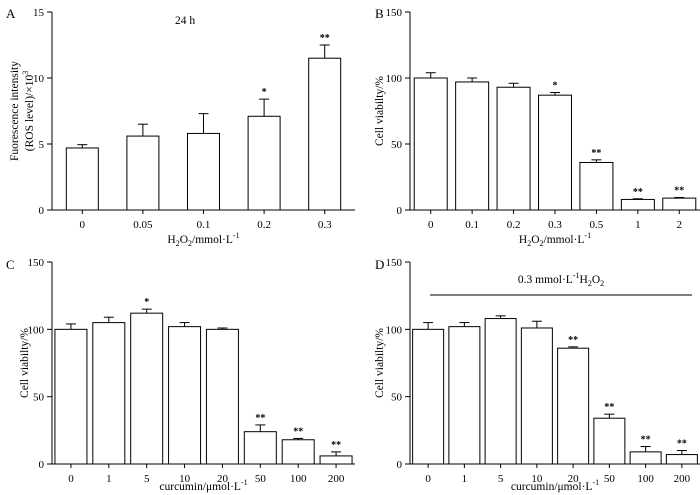 The height and width of the screenshot is (495, 700). Describe the element at coordinates (596, 153) in the screenshot. I see `panel-b-significance-4: **` at that location.